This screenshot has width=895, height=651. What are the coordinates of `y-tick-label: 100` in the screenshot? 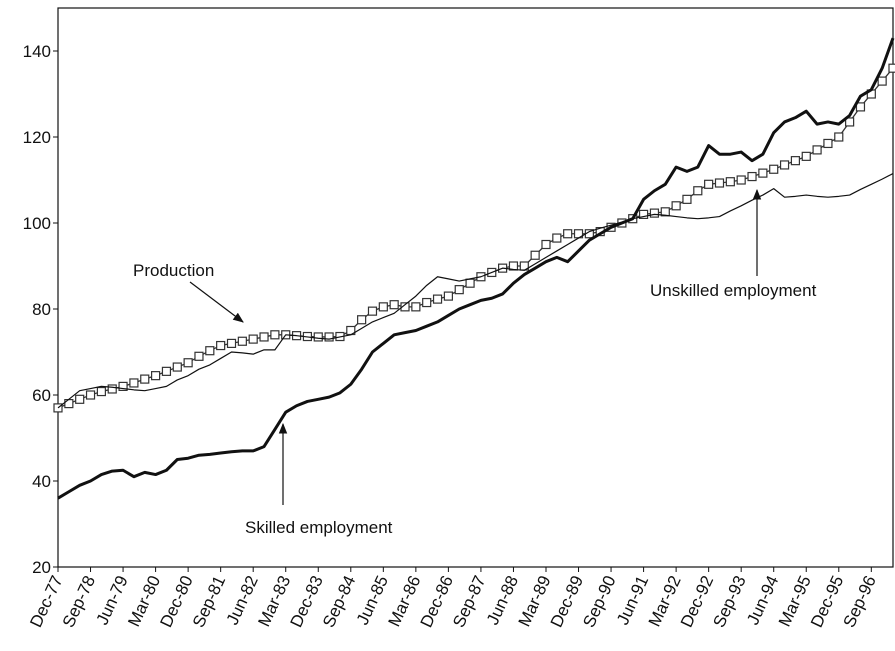 It's located at (37, 223).